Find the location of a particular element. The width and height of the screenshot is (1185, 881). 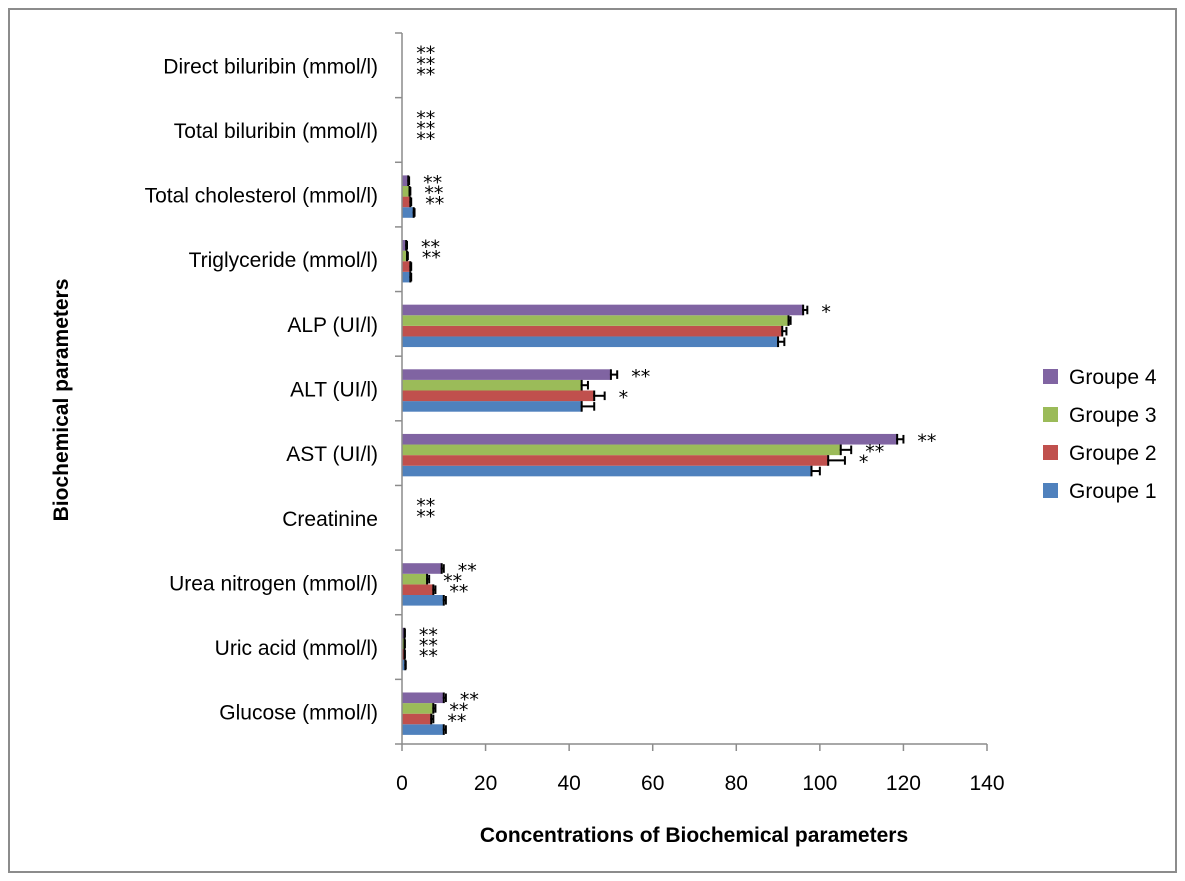

legend-item-groupe-3: Groupe 3 is located at coordinates (1100, 415).